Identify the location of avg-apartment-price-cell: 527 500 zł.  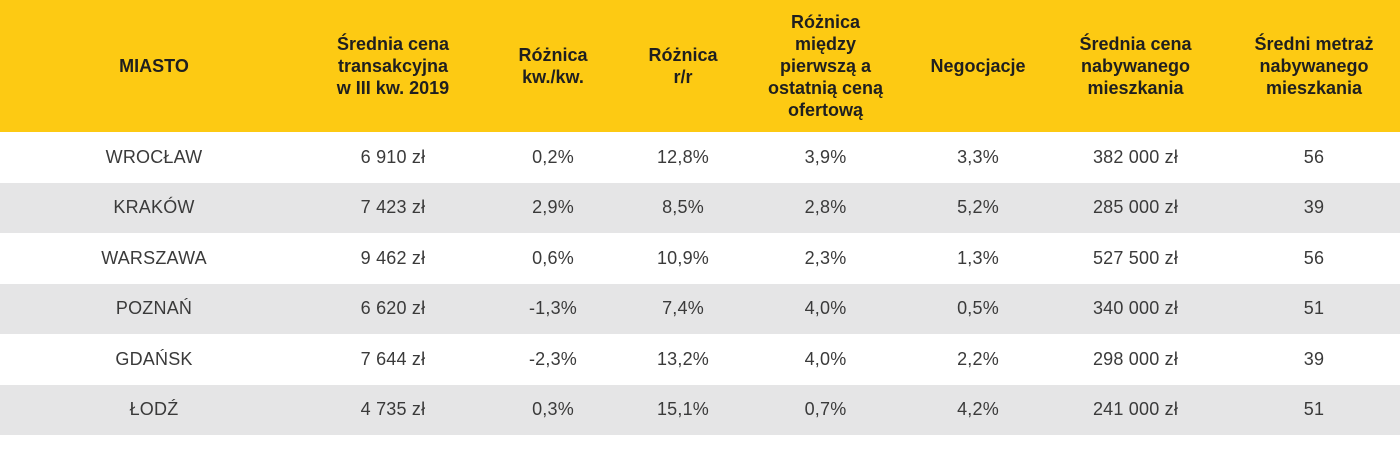
(1135, 258).